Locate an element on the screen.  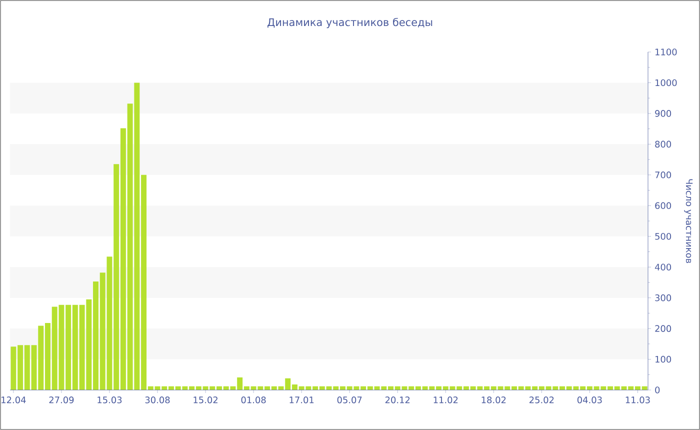
x-tick-label: 15.02 is located at coordinates (206, 400).